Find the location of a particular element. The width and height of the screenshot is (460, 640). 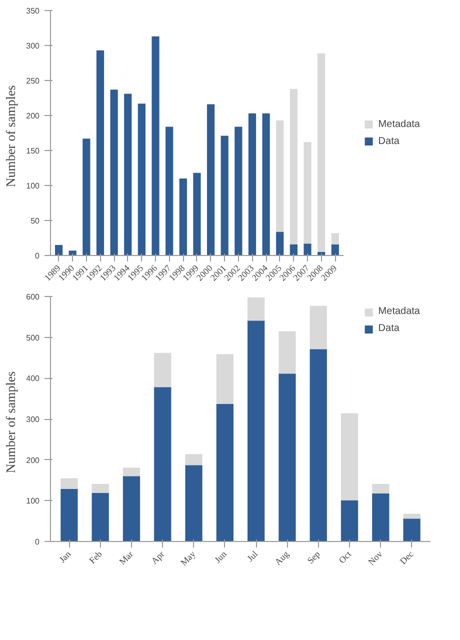

x-tick-label: Nov is located at coordinates (375, 557).